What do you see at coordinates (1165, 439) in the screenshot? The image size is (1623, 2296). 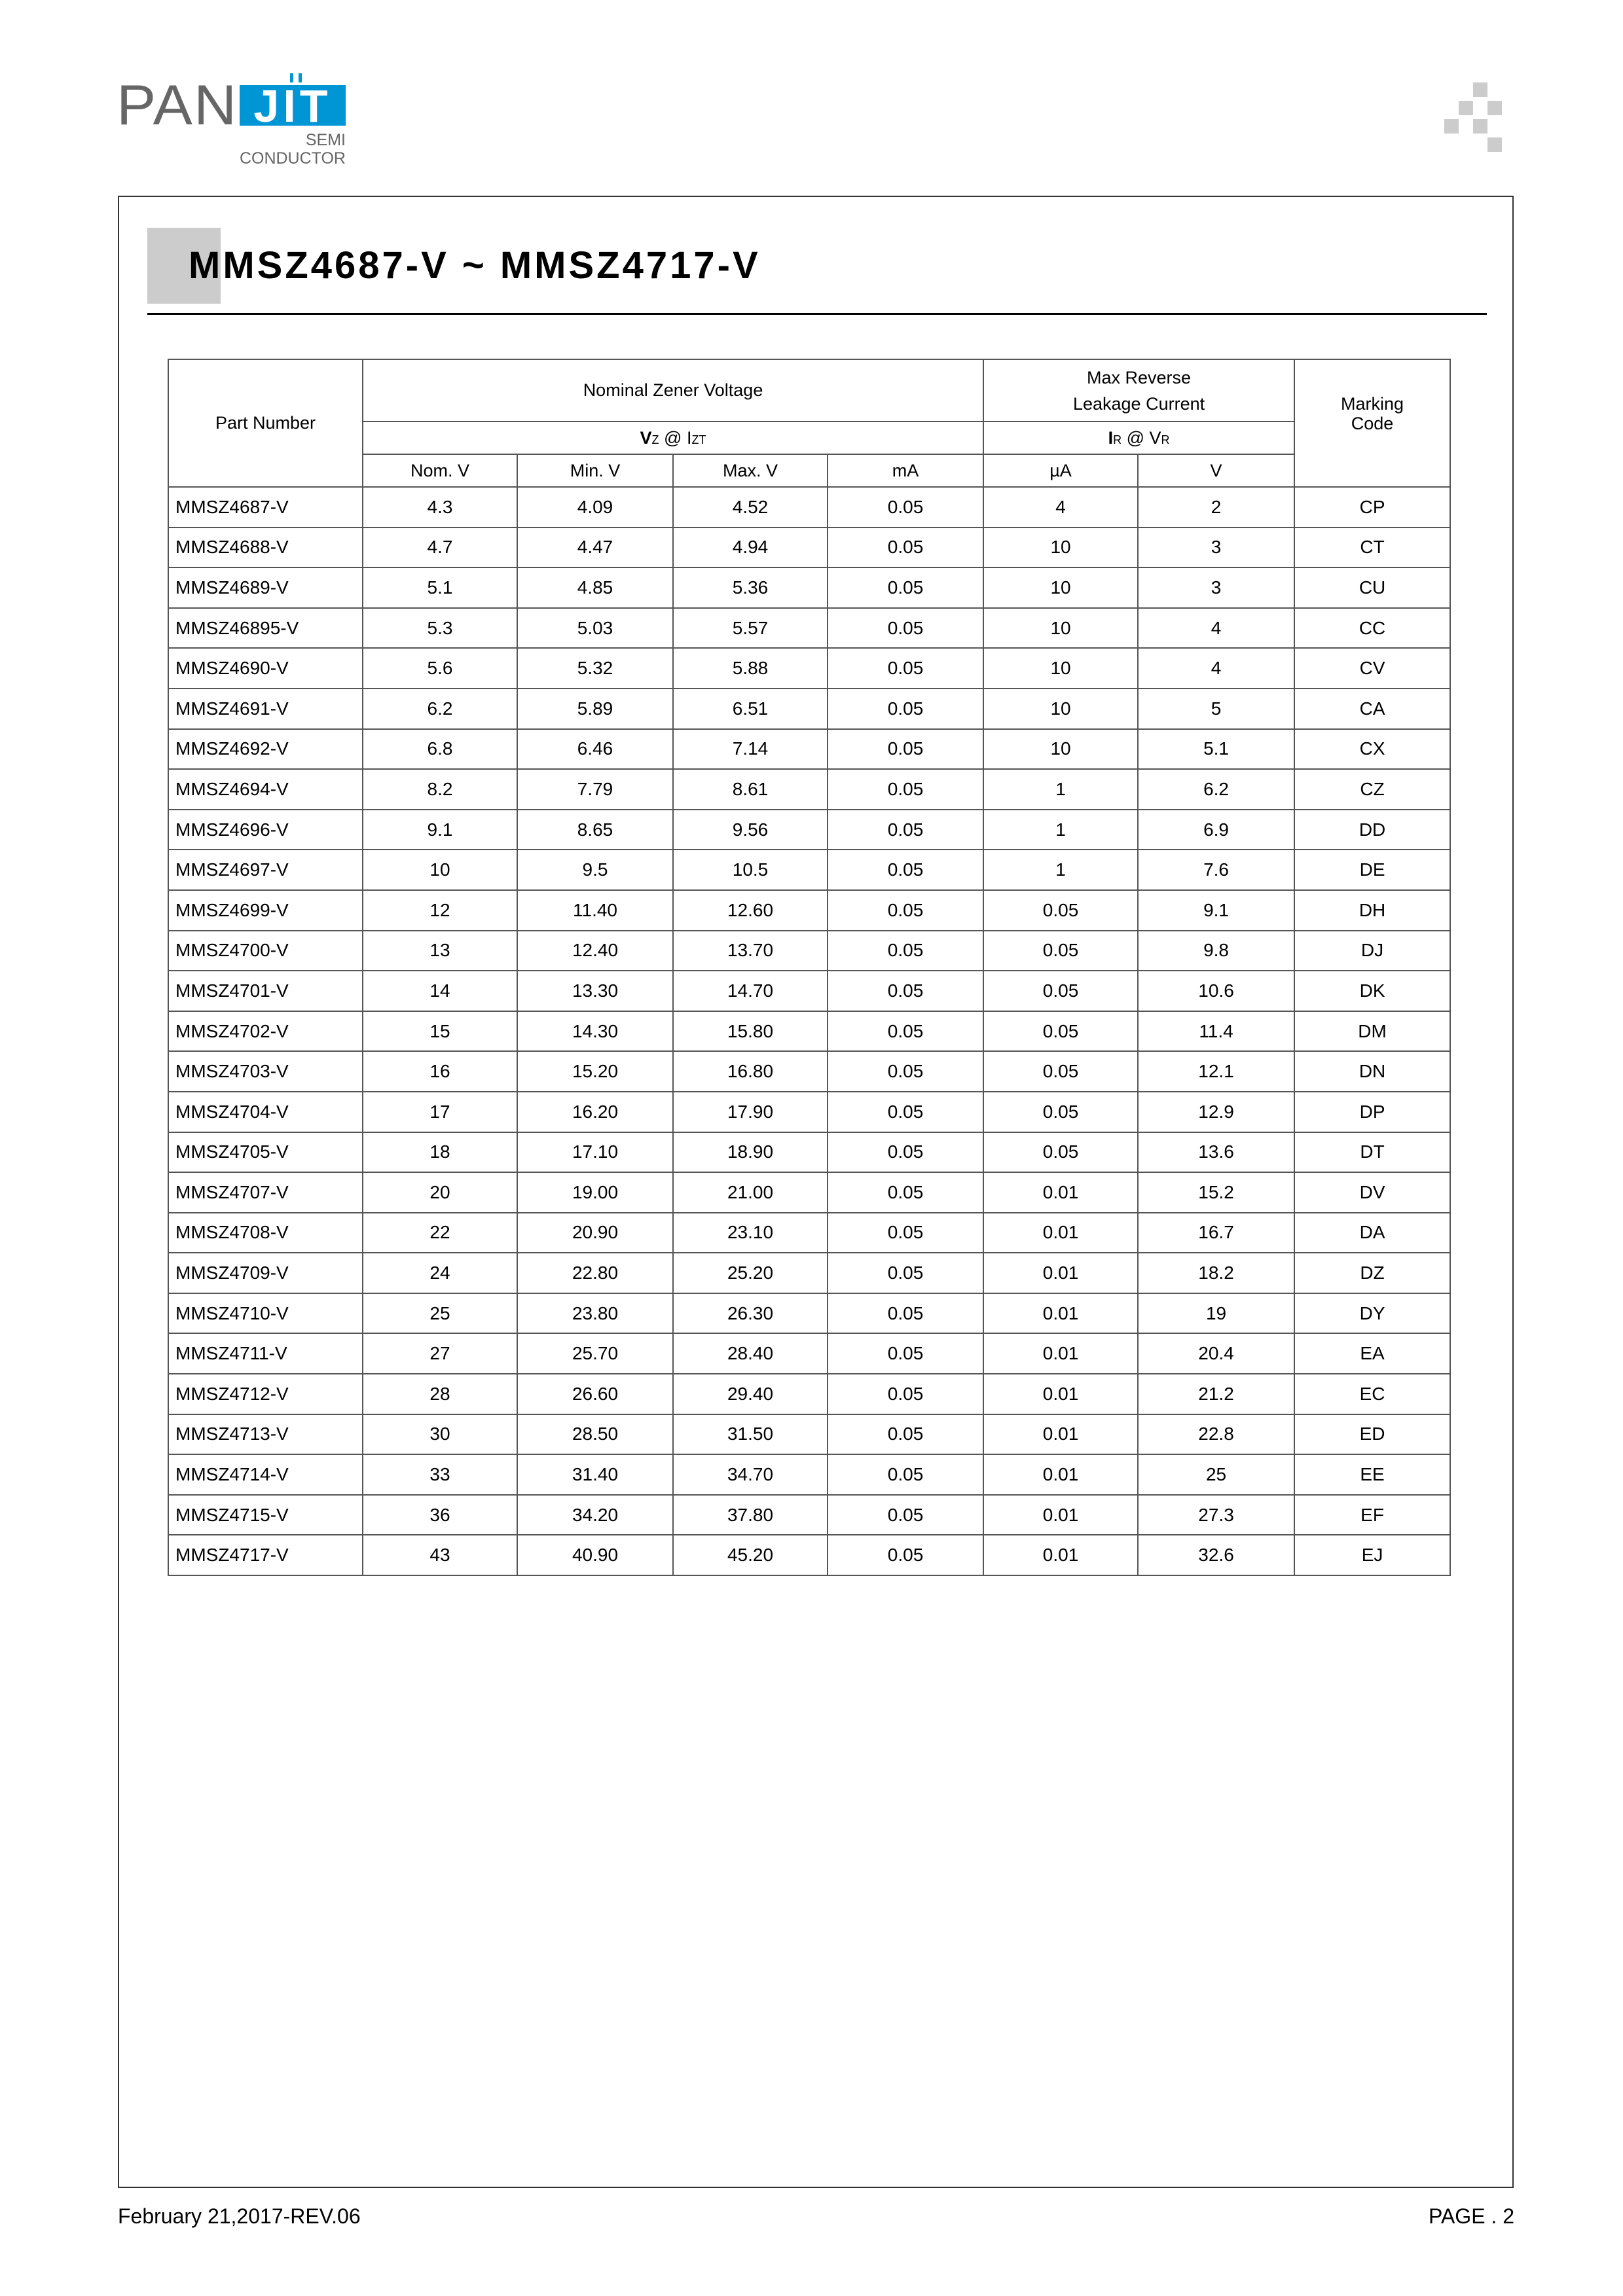 I see `vr-subscript: R` at bounding box center [1165, 439].